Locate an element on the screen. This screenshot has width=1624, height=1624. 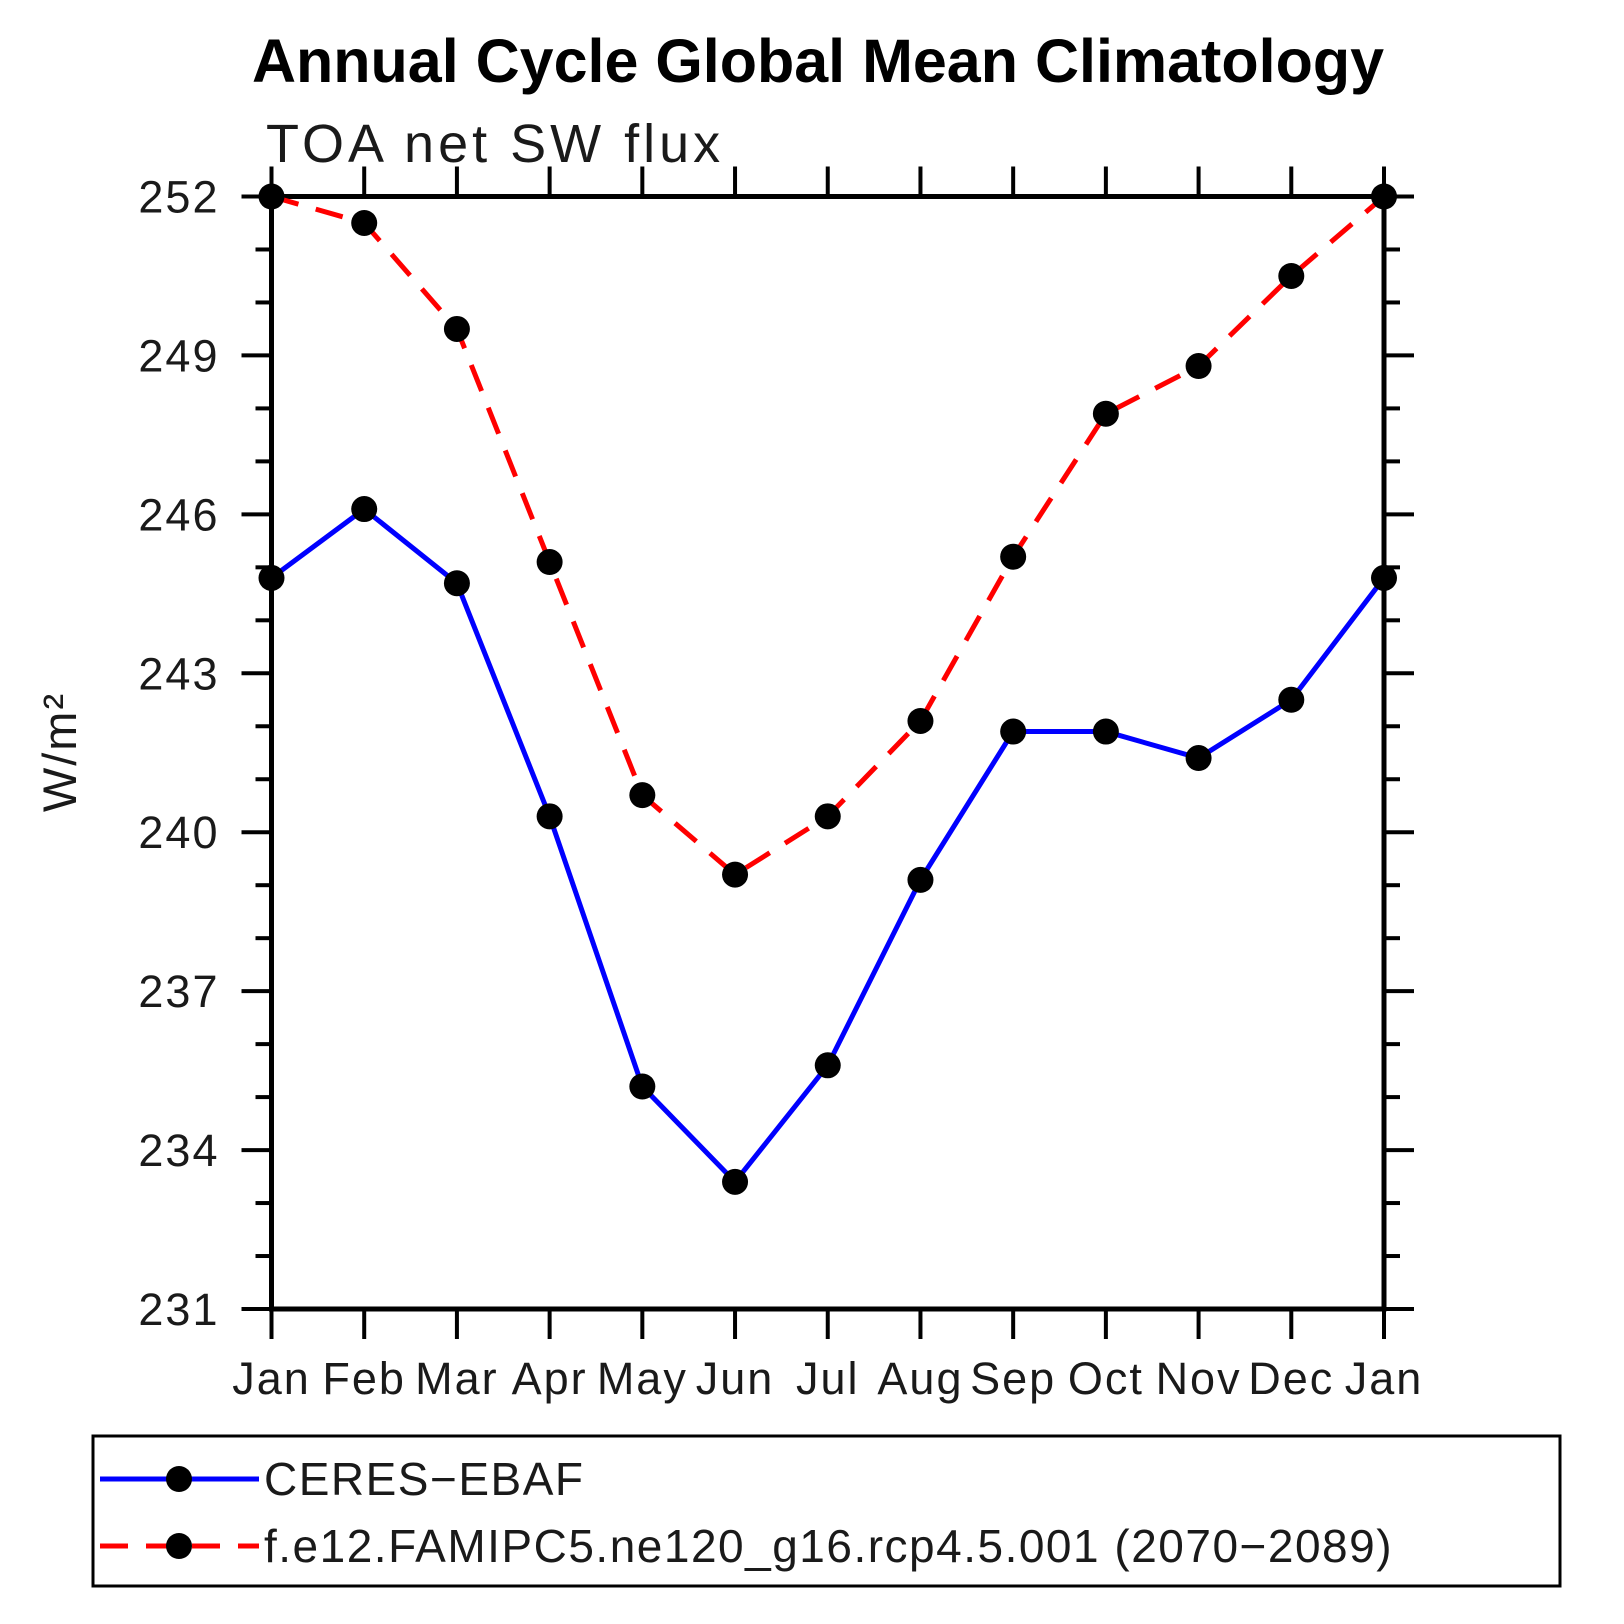
x-tick-label: Aug is located at coordinates (920, 1378).